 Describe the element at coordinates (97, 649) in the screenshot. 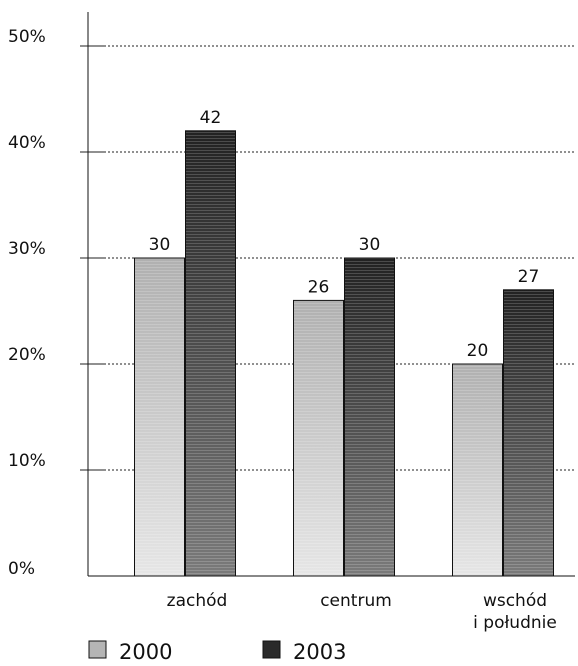

I see `legend-swatch-2000` at that location.